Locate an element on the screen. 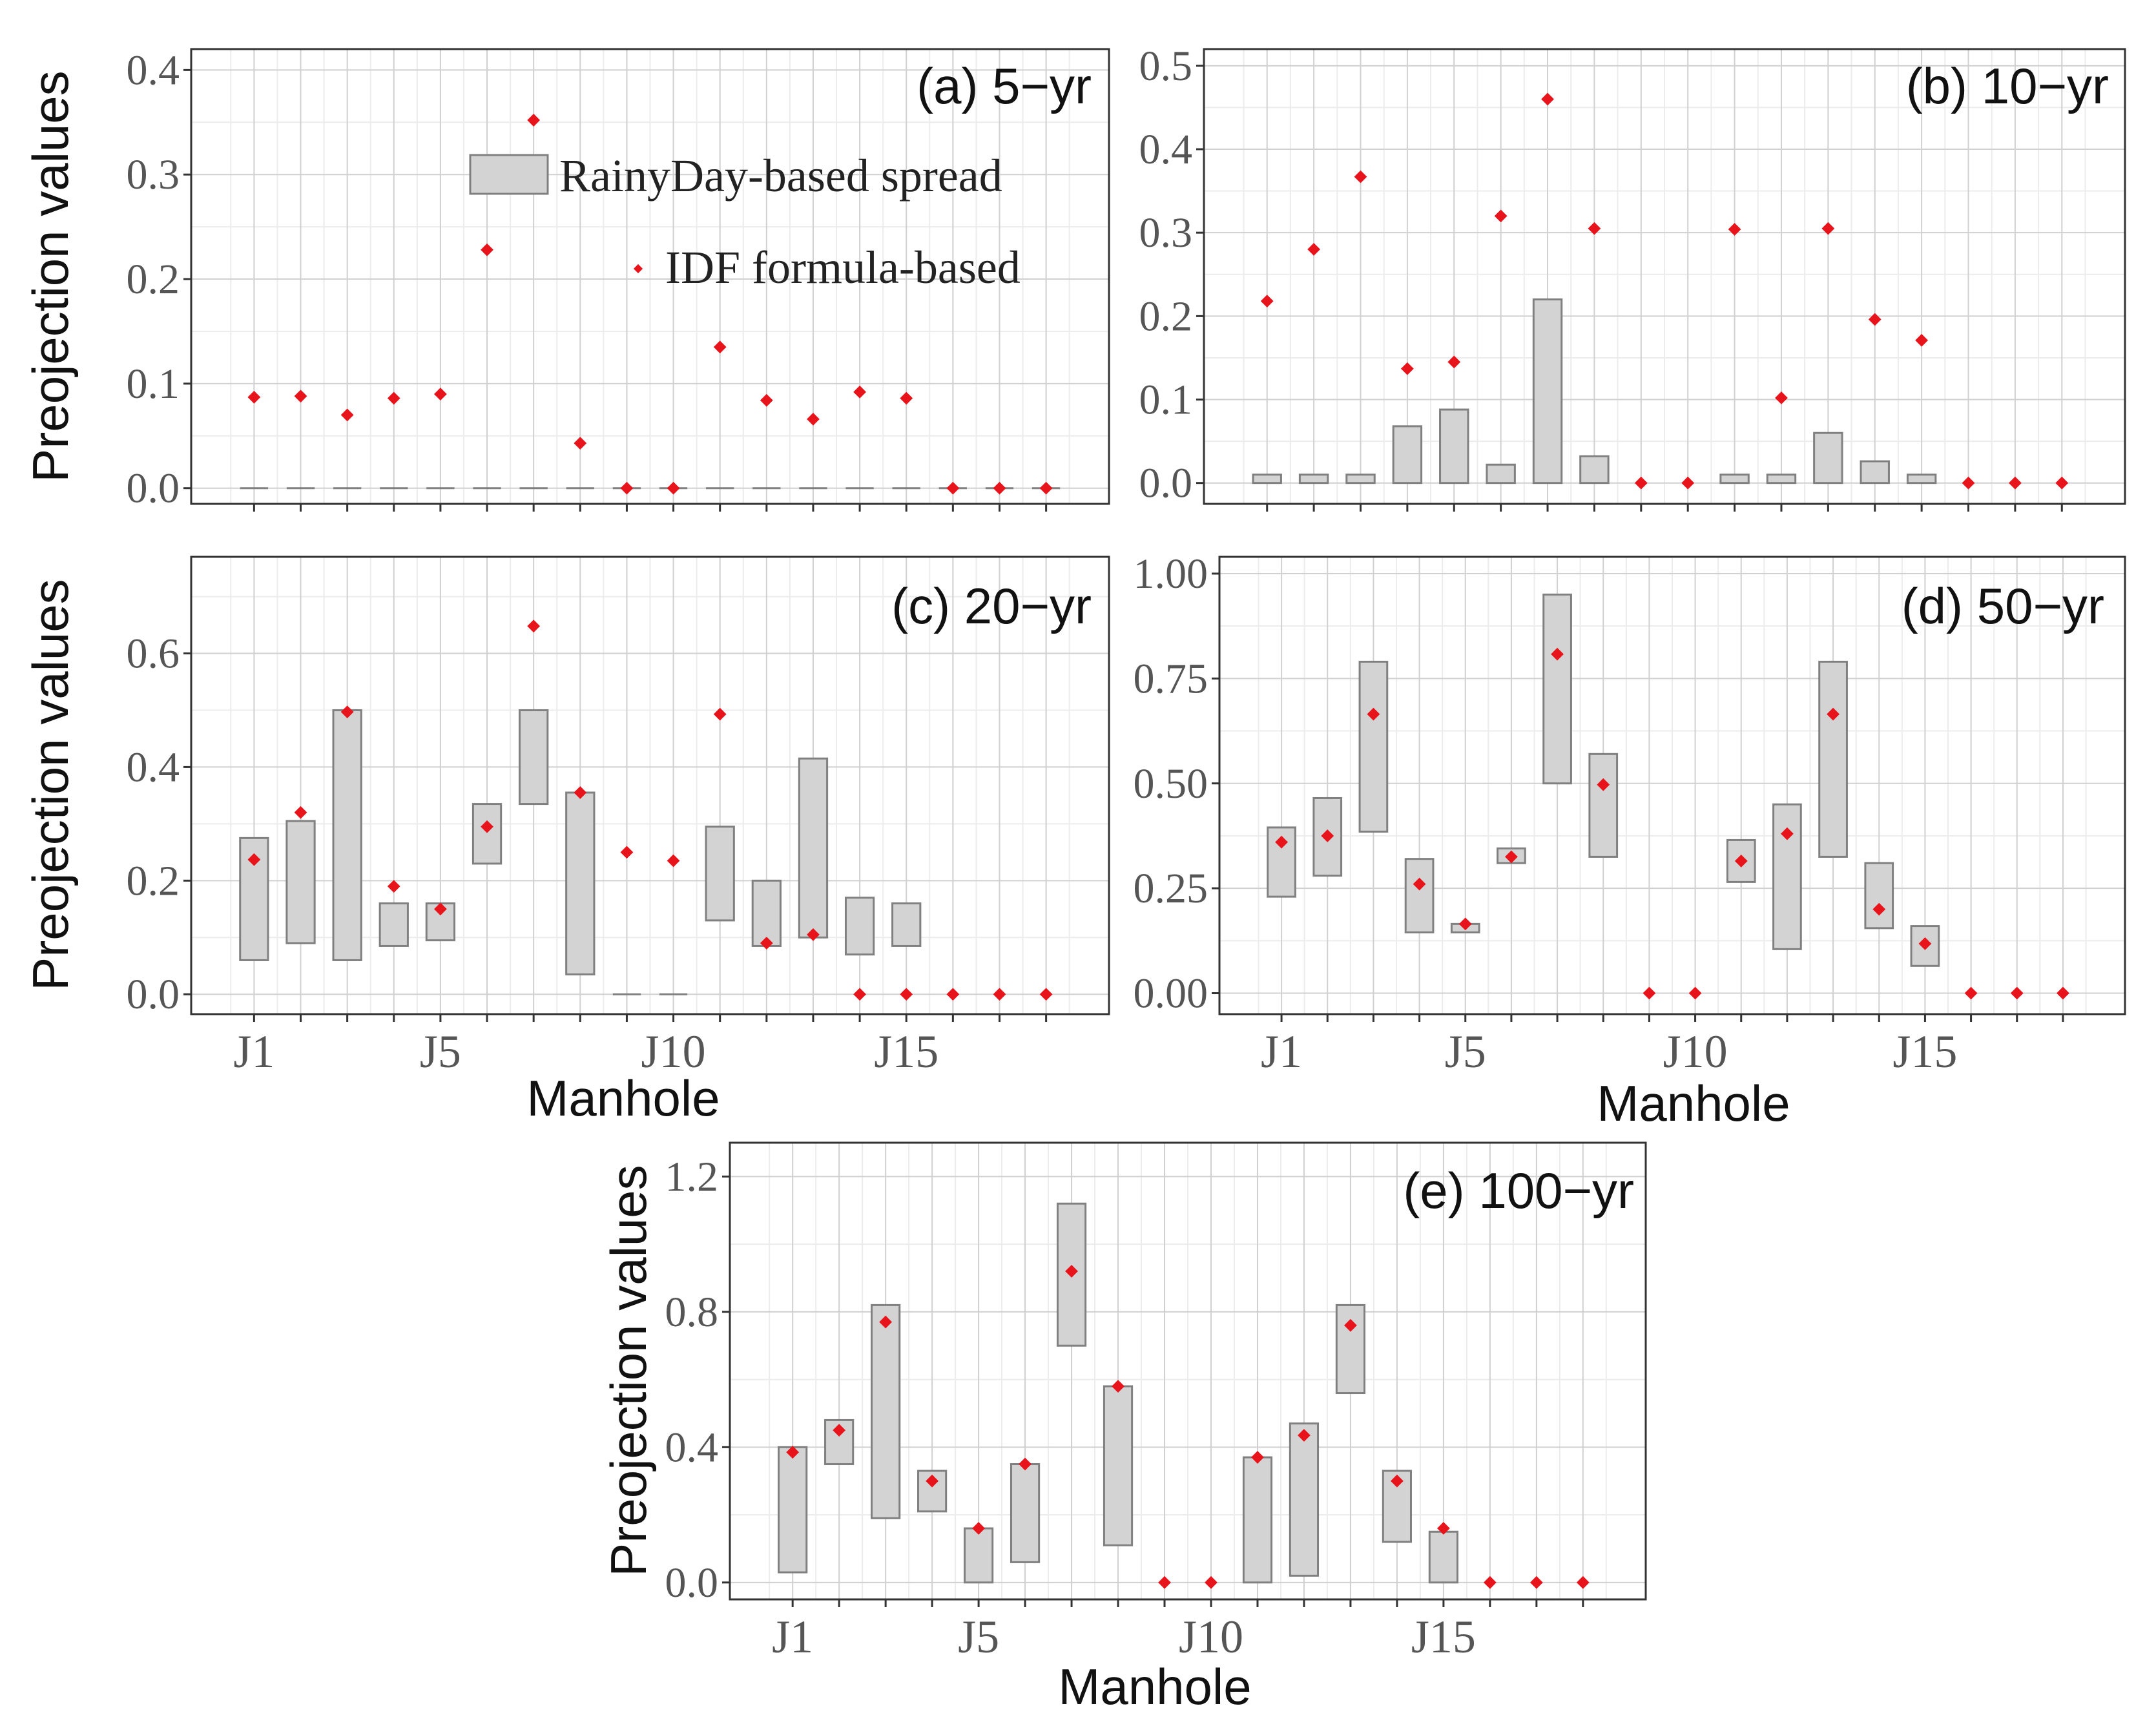 Image resolution: width=2156 pixels, height=1726 pixels. y-tick-label: 0.6 is located at coordinates (153, 654).